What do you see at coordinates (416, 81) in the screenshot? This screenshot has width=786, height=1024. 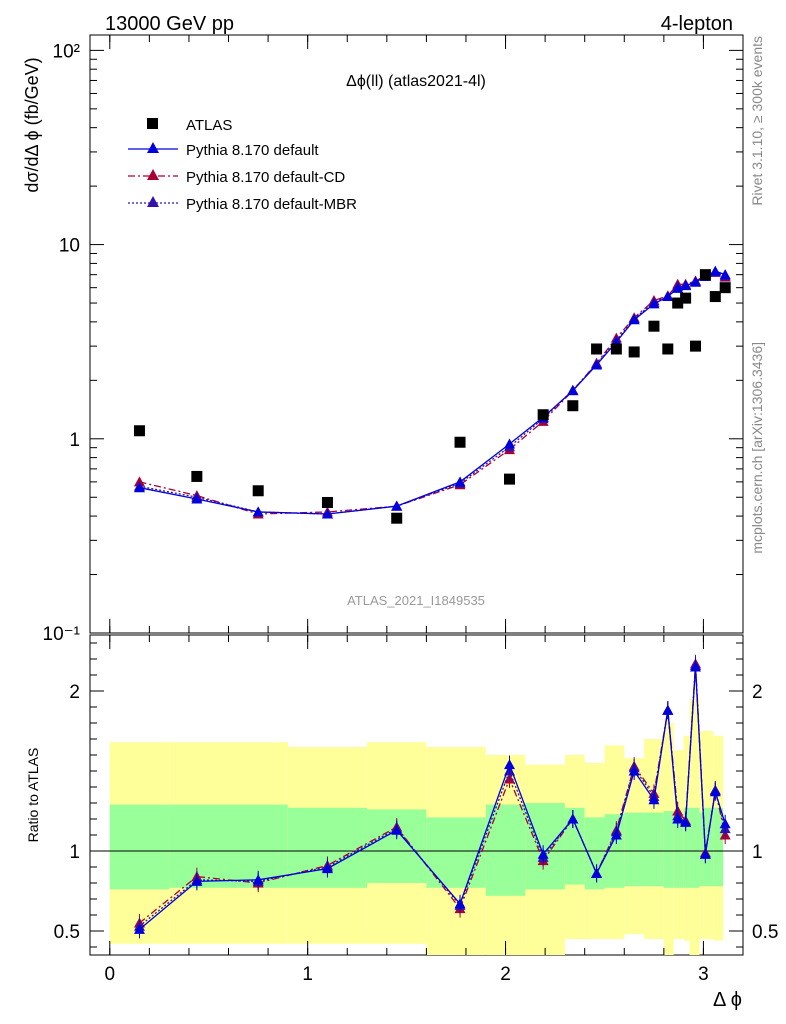 I see `plot-title: Δϕ(ll) (atlas2021-4l)` at bounding box center [416, 81].